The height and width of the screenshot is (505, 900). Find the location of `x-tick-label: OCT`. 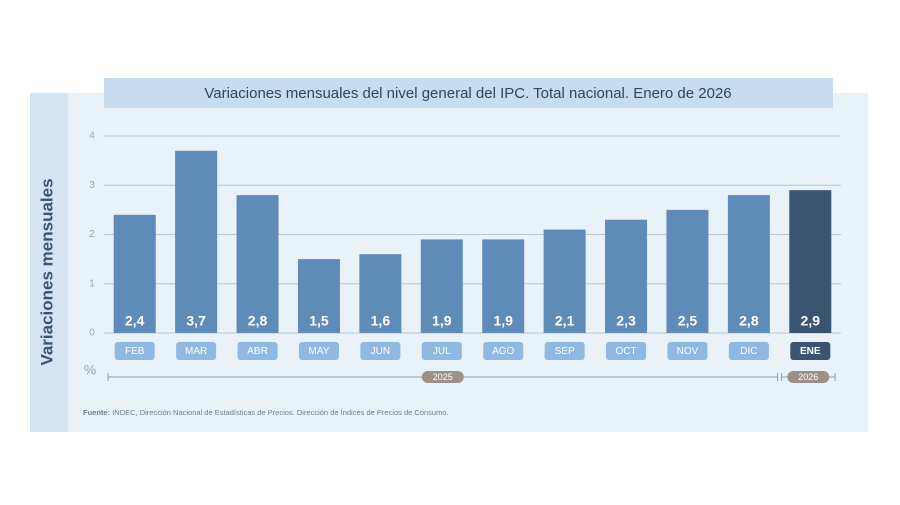

x-tick-label: OCT is located at coordinates (625, 351).